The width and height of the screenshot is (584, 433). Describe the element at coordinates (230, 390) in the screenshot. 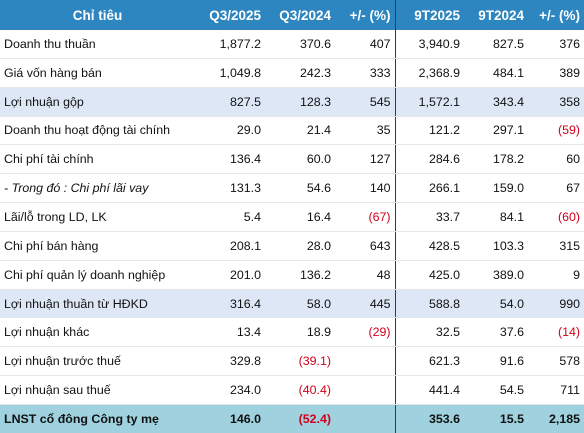

I see `cell-q3-2025: 234.0` at that location.